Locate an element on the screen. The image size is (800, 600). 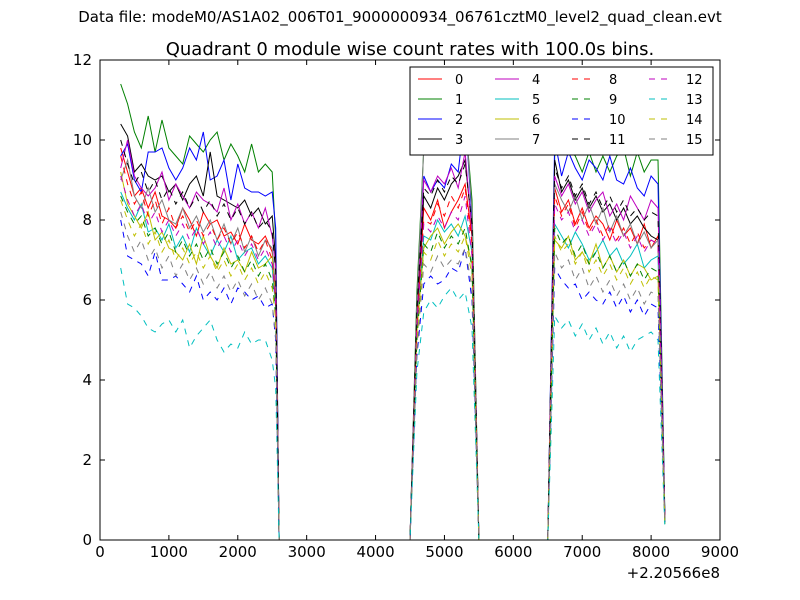
y-tick-label: 8 is located at coordinates (87, 220).